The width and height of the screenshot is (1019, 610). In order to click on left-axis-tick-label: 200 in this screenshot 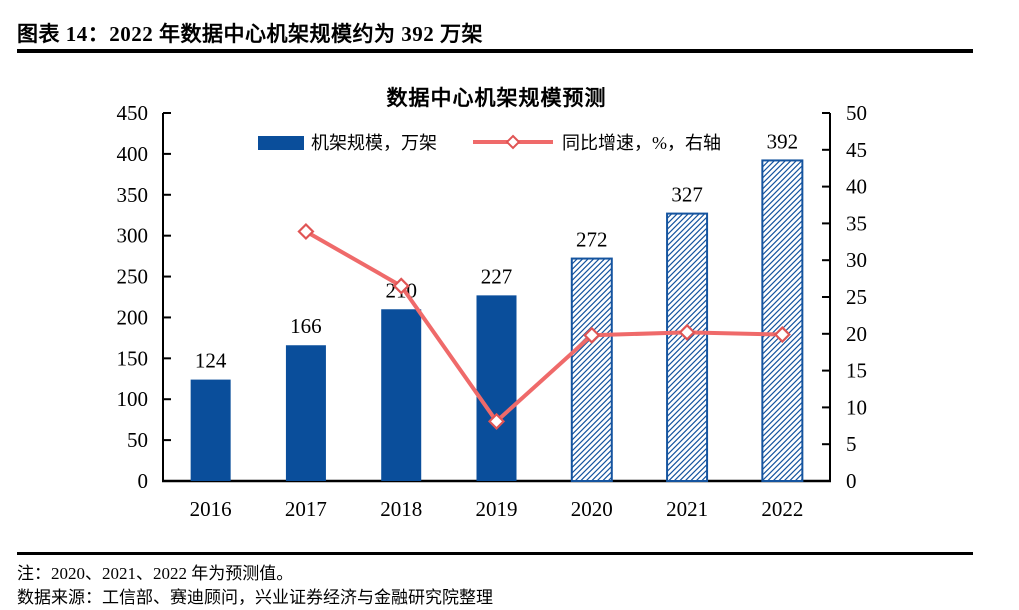, I will do `click(133, 317)`.